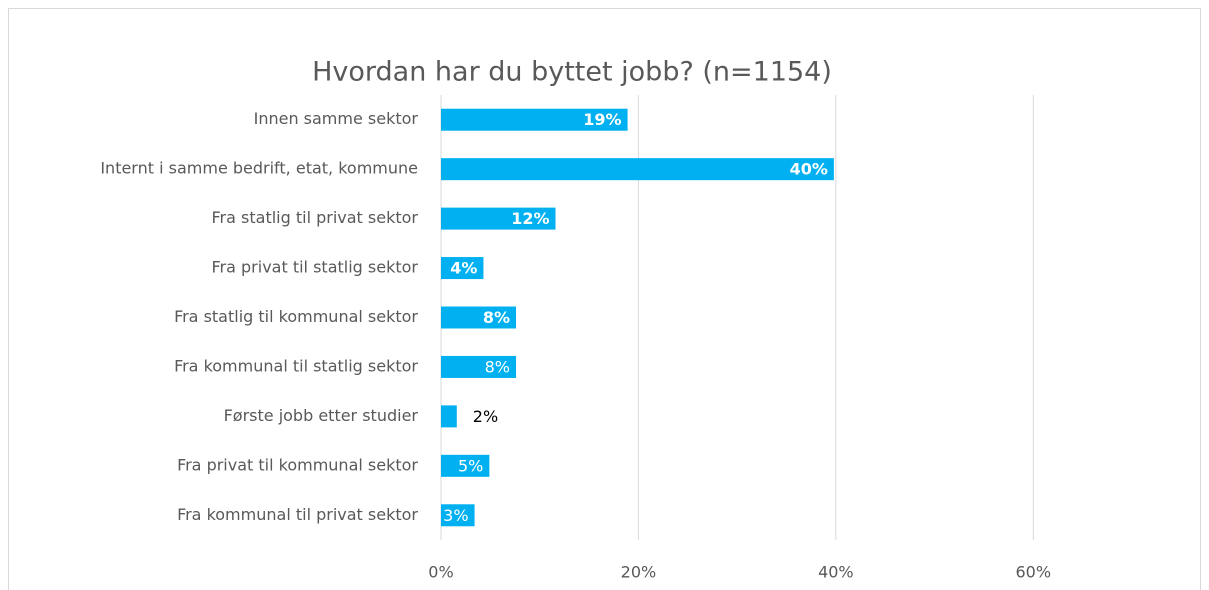 The width and height of the screenshot is (1209, 590). What do you see at coordinates (315, 267) in the screenshot?
I see `y-tick-label: Fra privat til statlig sektor` at bounding box center [315, 267].